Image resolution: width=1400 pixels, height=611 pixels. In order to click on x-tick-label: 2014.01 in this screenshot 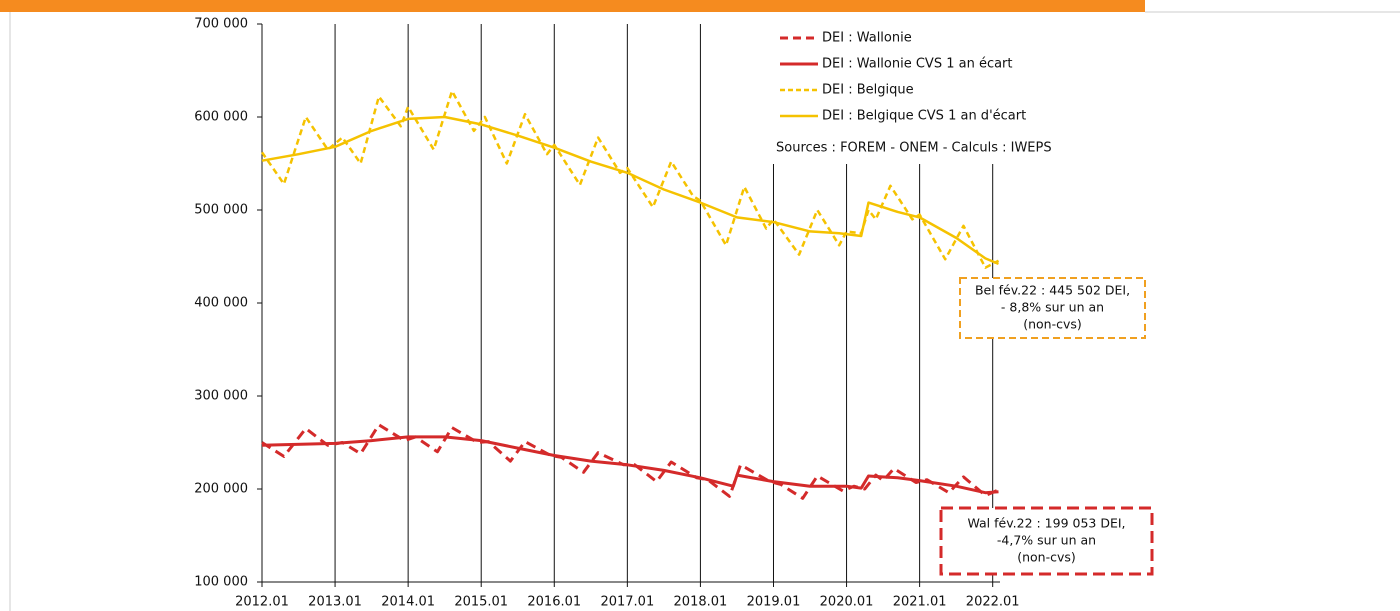, I will do `click(408, 602)`.